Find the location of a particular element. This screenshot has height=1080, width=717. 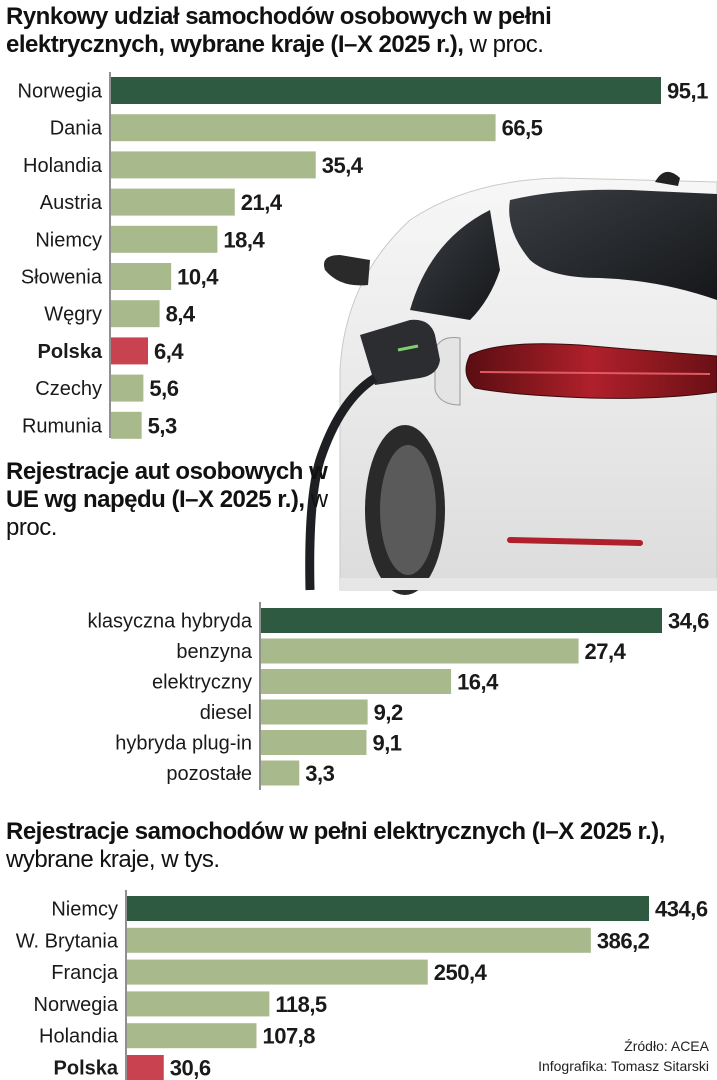

c1-category-label: Austria is located at coordinates (71, 203).